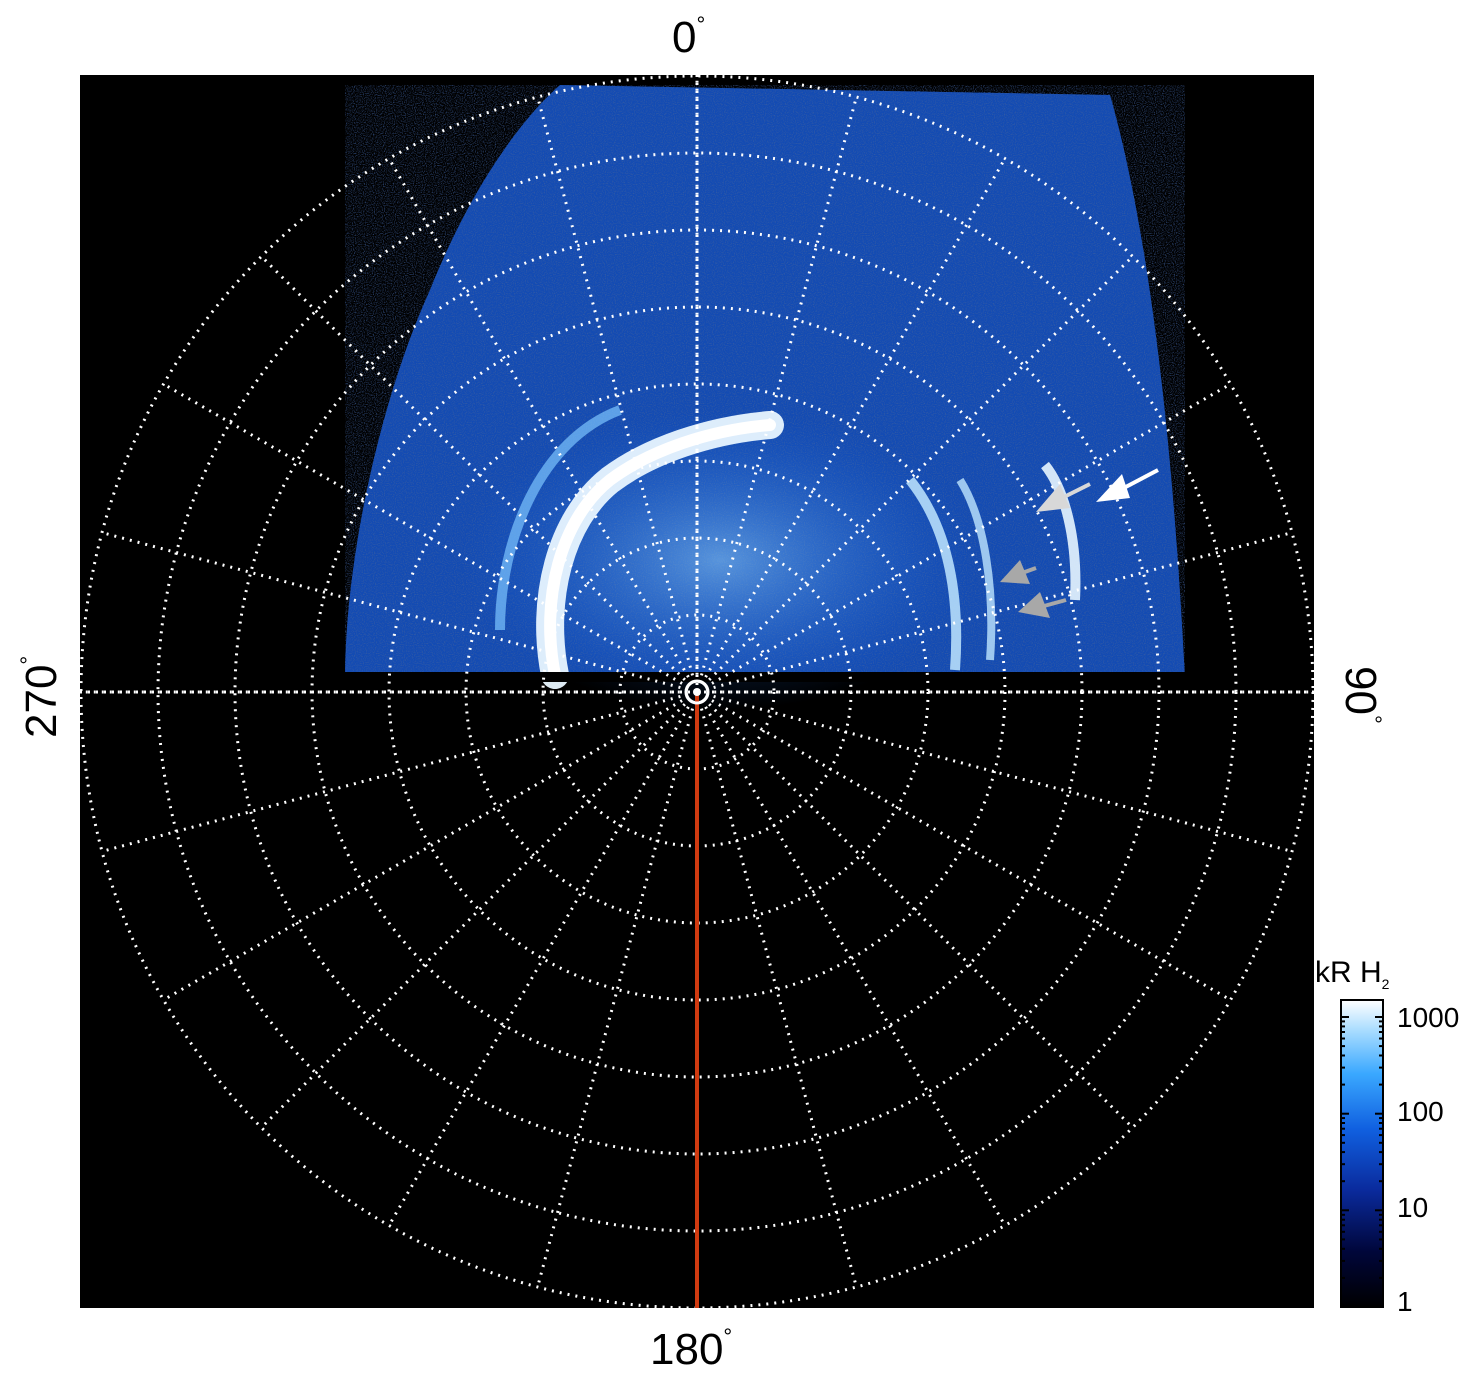 The height and width of the screenshot is (1384, 1481). I want to click on colorbar-title: kR H2, so click(1352, 974).